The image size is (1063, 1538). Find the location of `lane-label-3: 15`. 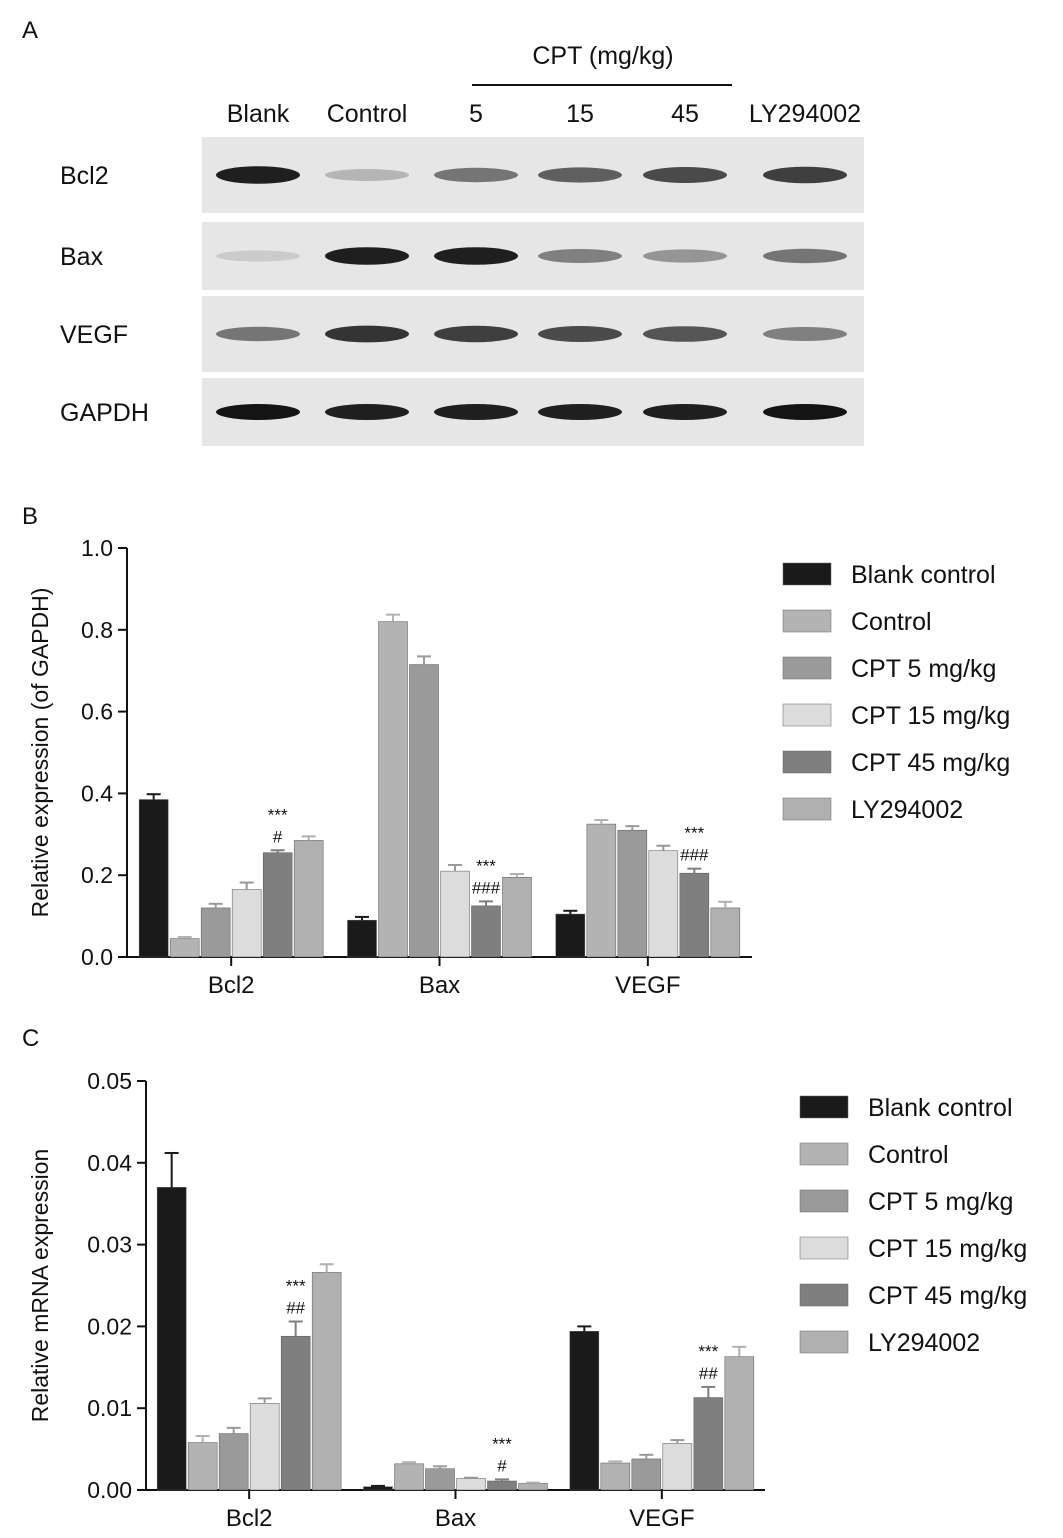

lane-label-3: 15 is located at coordinates (580, 114).